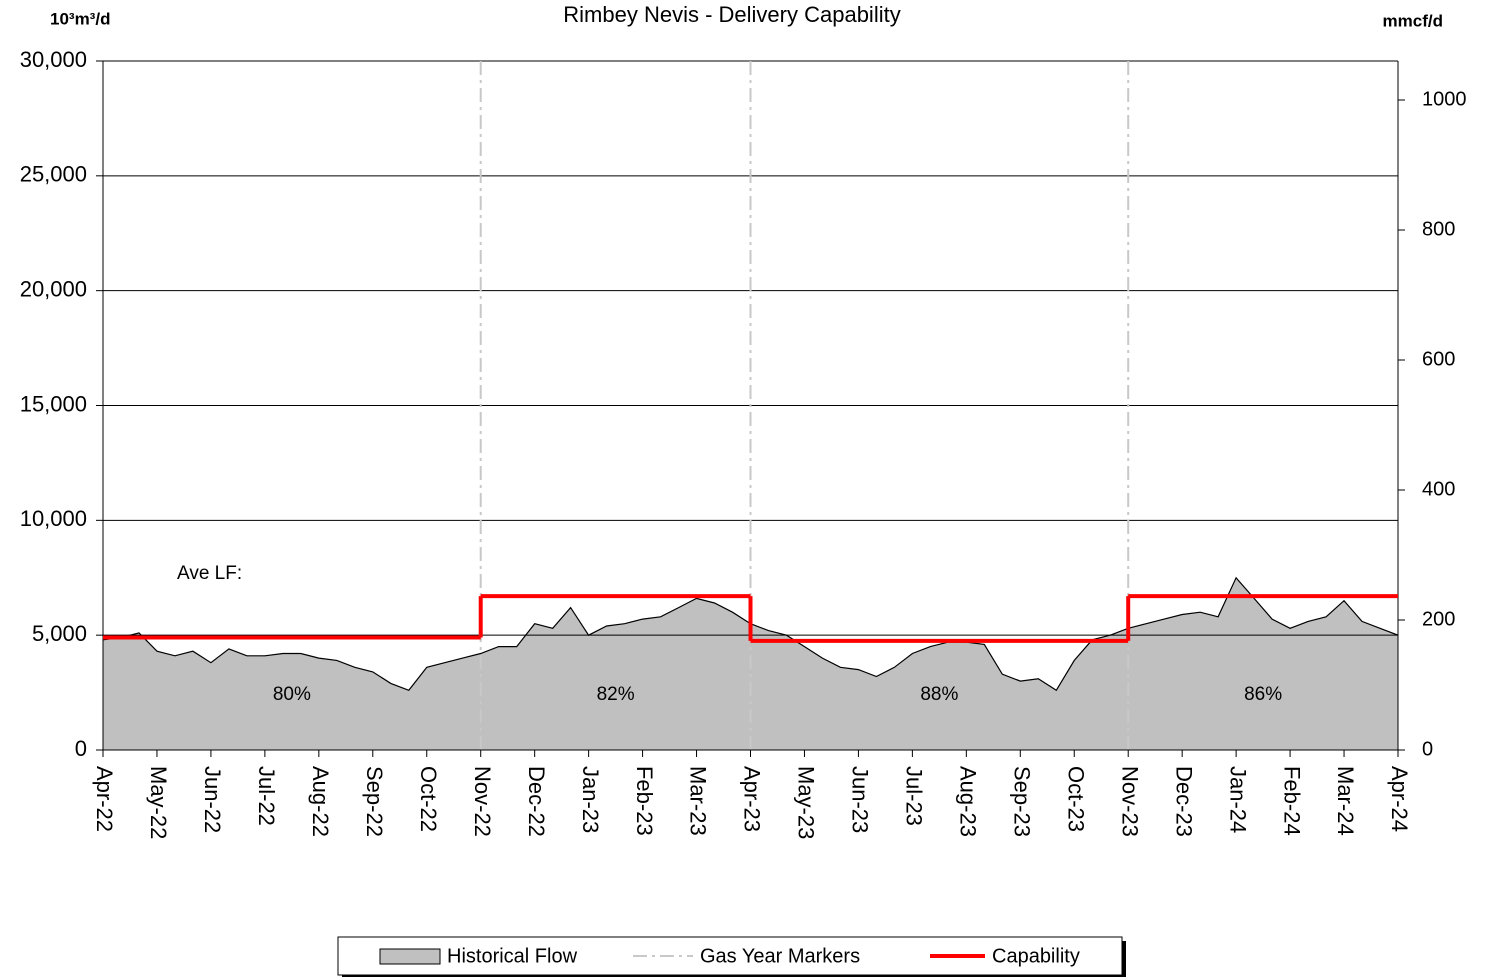  Describe the element at coordinates (512, 956) in the screenshot. I see `legend-label: Historical Flow` at that location.